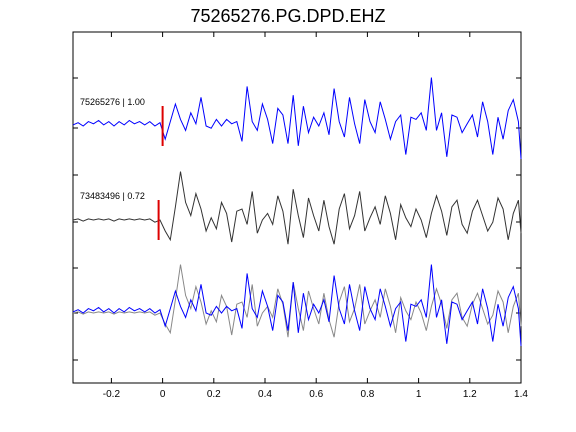 The image size is (576, 432). What do you see at coordinates (265, 394) in the screenshot?
I see `x-tick-label: 0.4` at bounding box center [265, 394].